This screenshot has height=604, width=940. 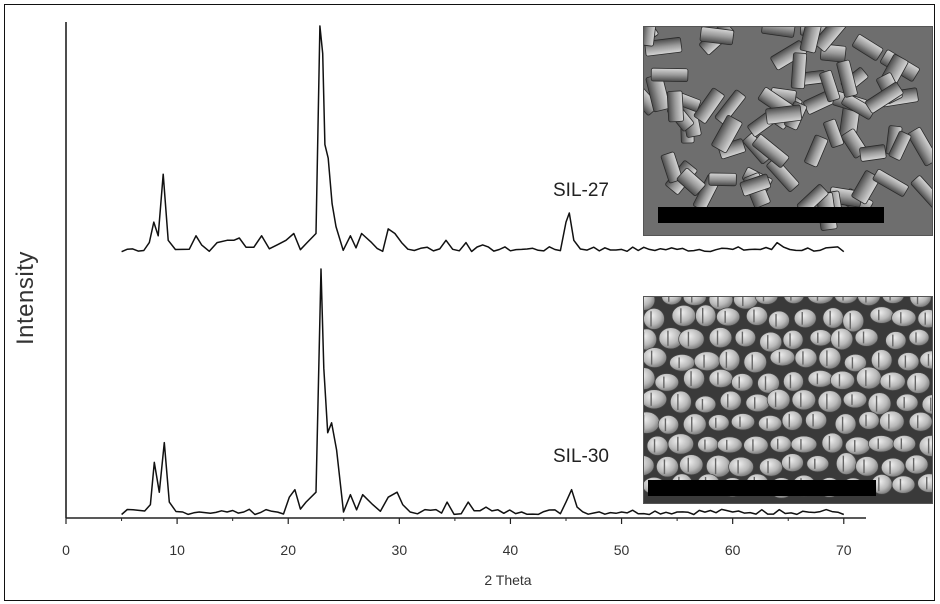 What do you see at coordinates (844, 550) in the screenshot?
I see `x-tick-label: 70` at bounding box center [844, 550].